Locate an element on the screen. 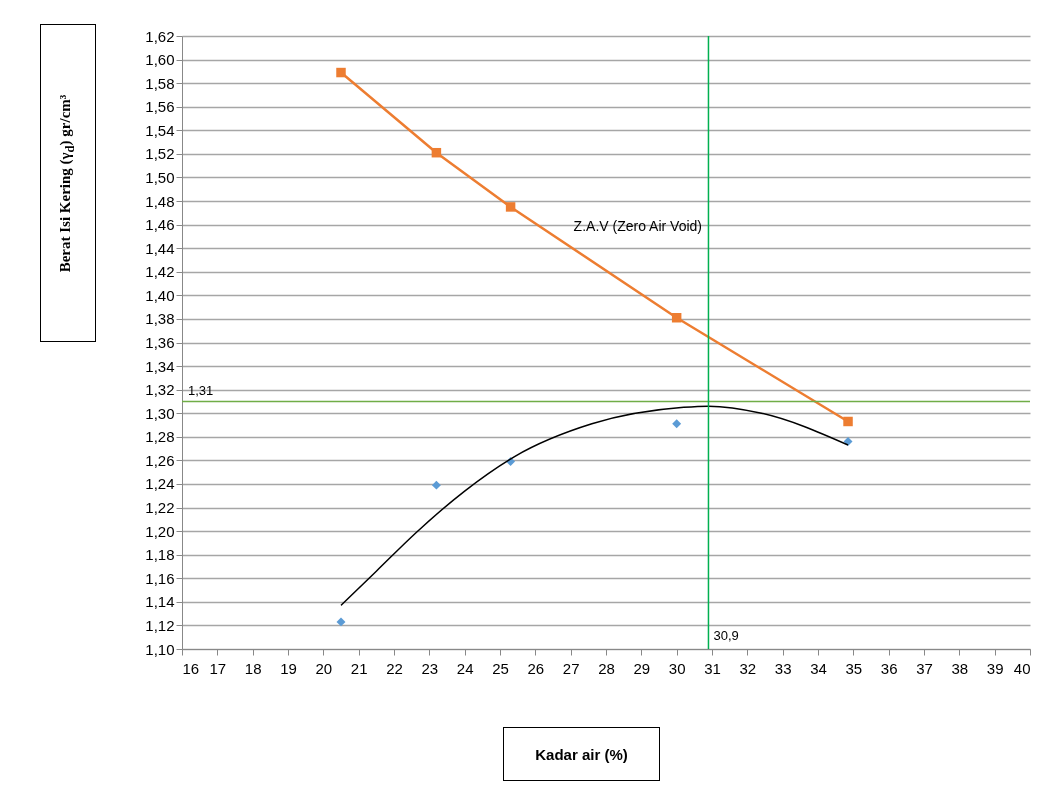 The width and height of the screenshot is (1054, 805). x-tick-label: 25 is located at coordinates (500, 668).